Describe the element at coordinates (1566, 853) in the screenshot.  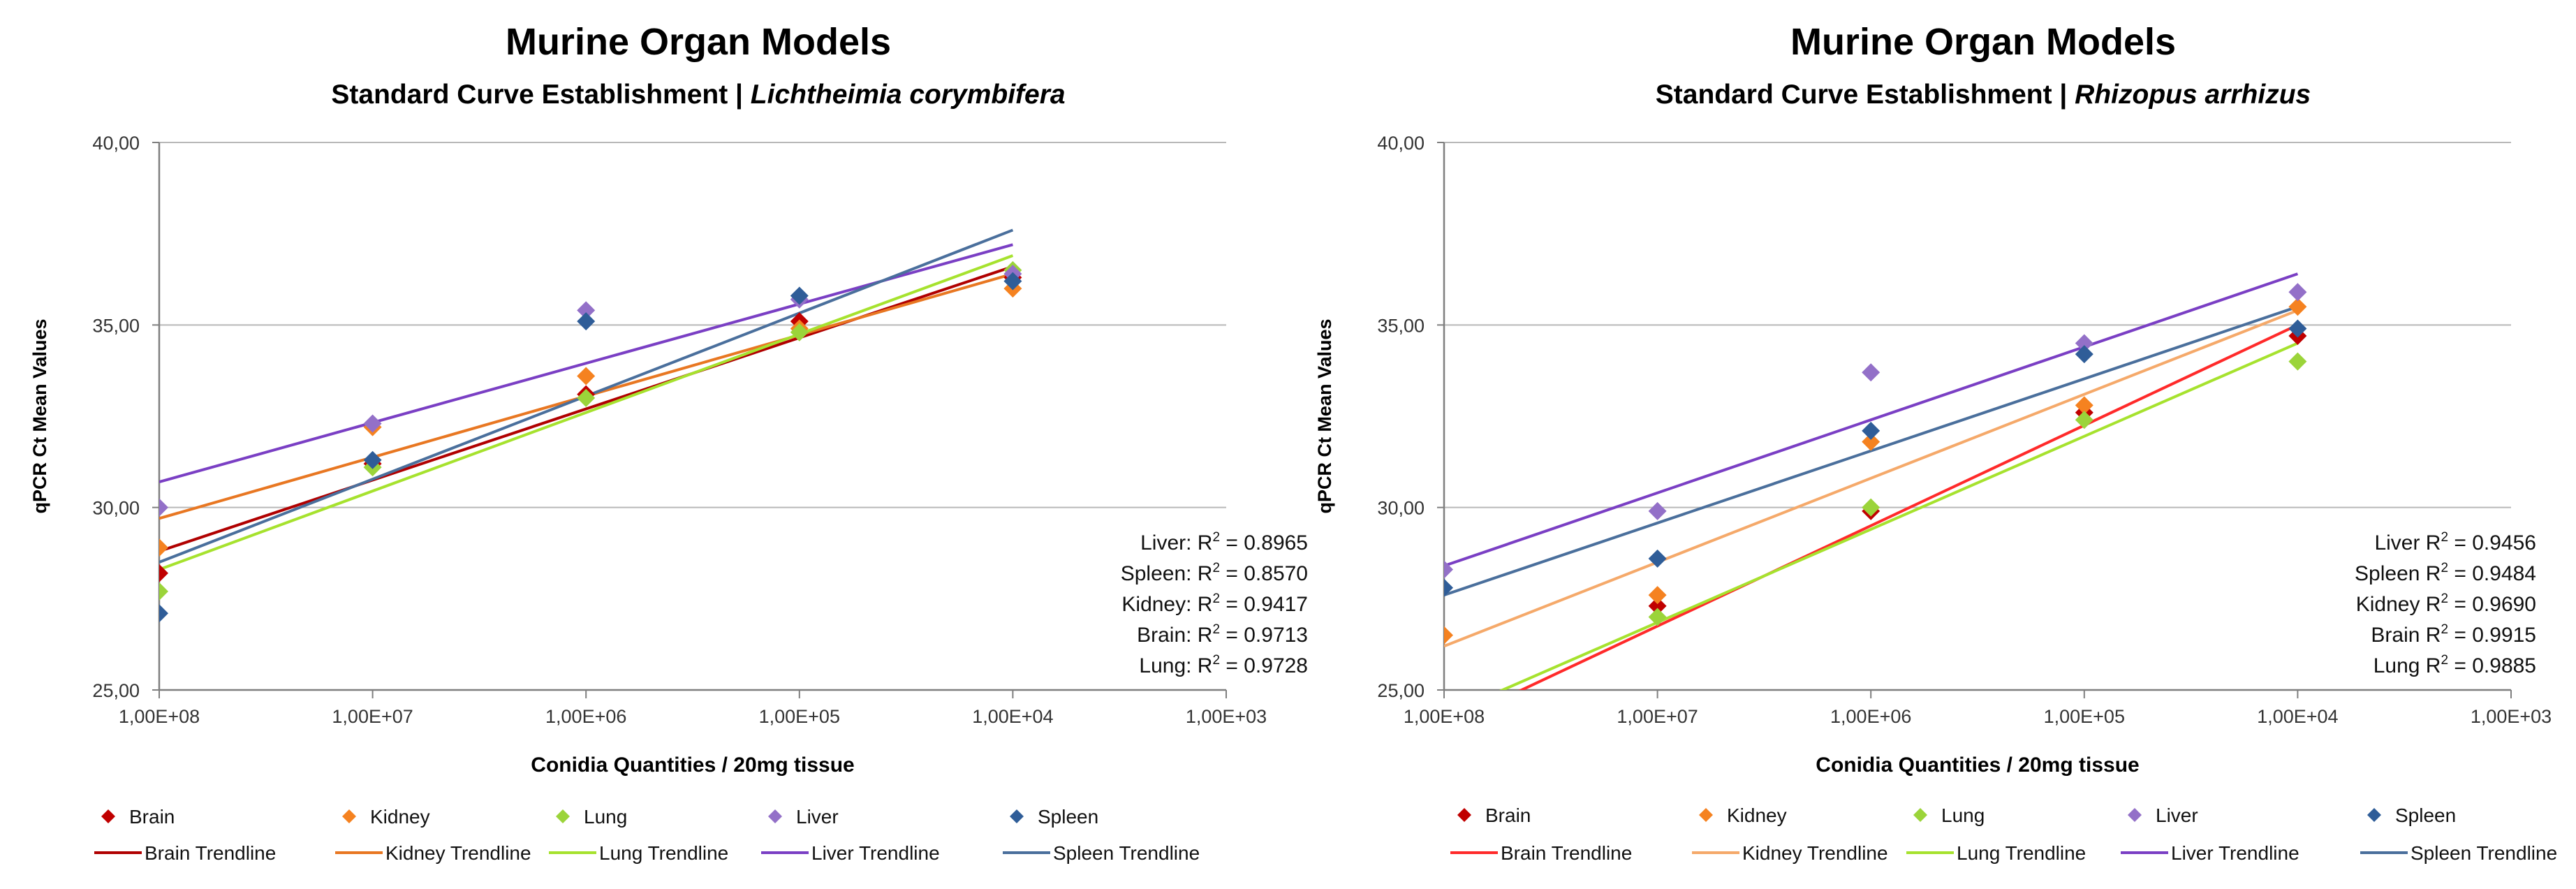
I see `legend-label: Brain Trendline` at that location.